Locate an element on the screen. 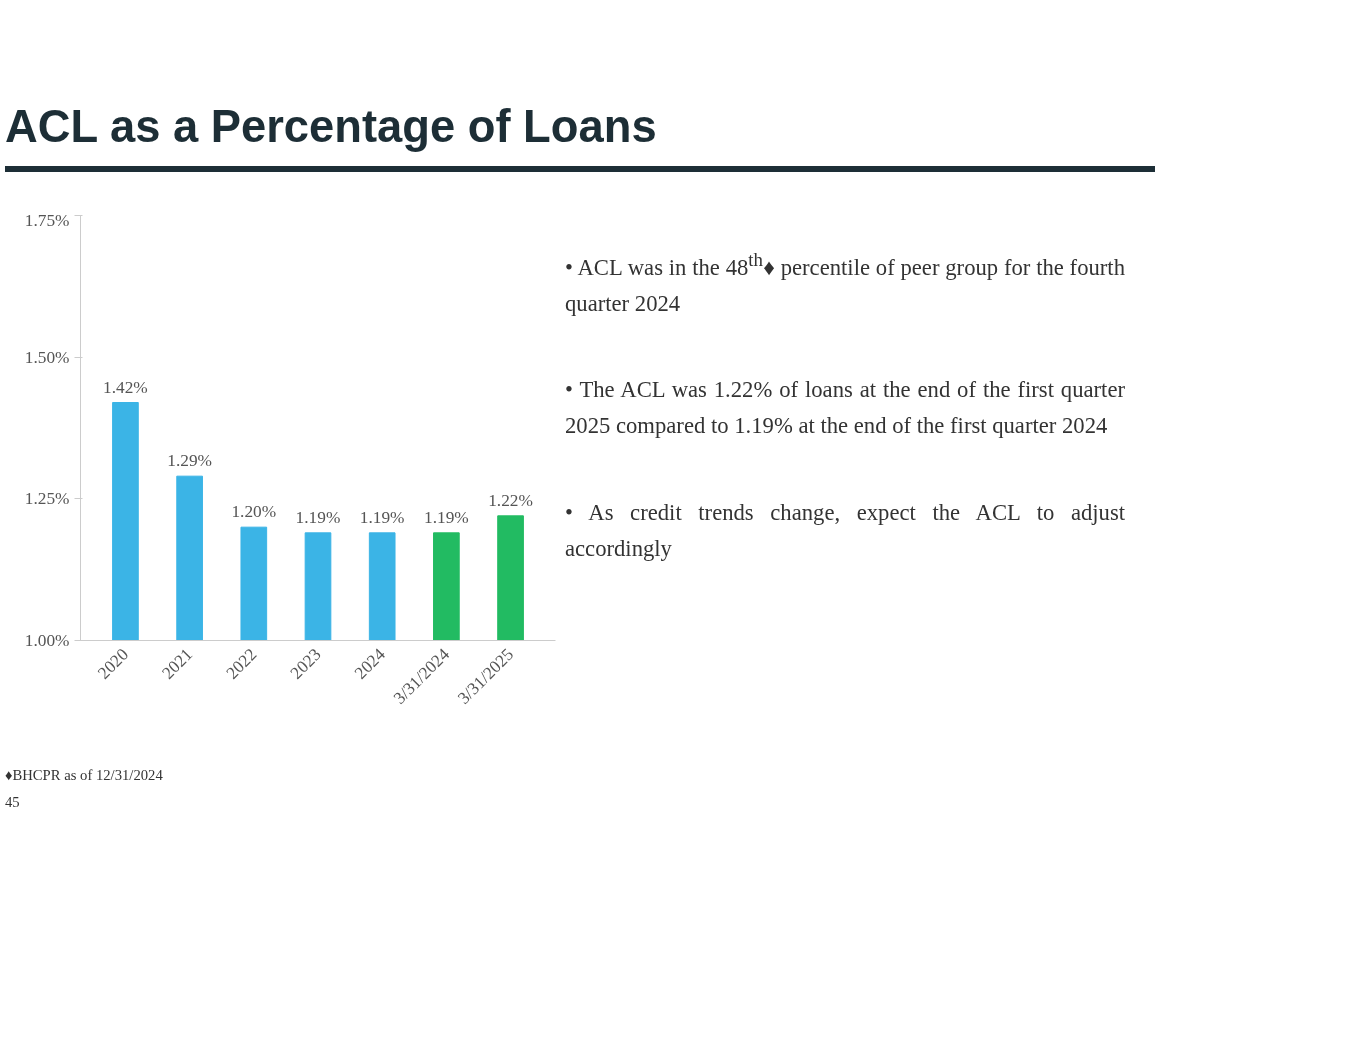  data-label: 1.42% is located at coordinates (125, 387).